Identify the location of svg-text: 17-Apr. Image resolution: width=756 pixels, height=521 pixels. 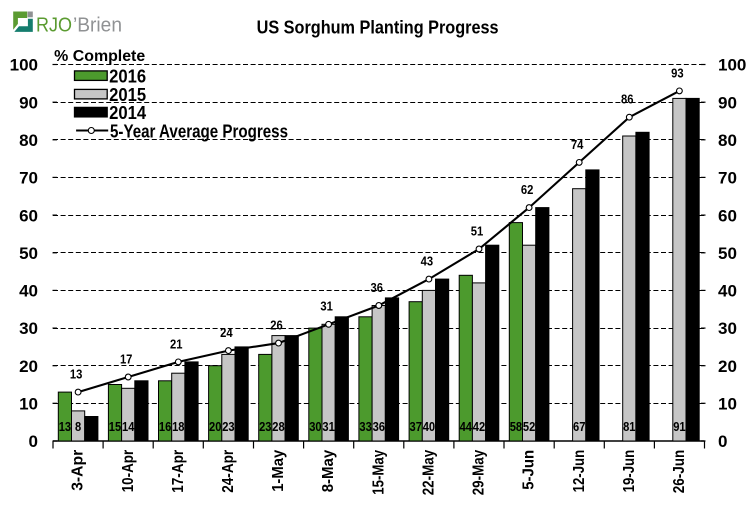
(178, 471).